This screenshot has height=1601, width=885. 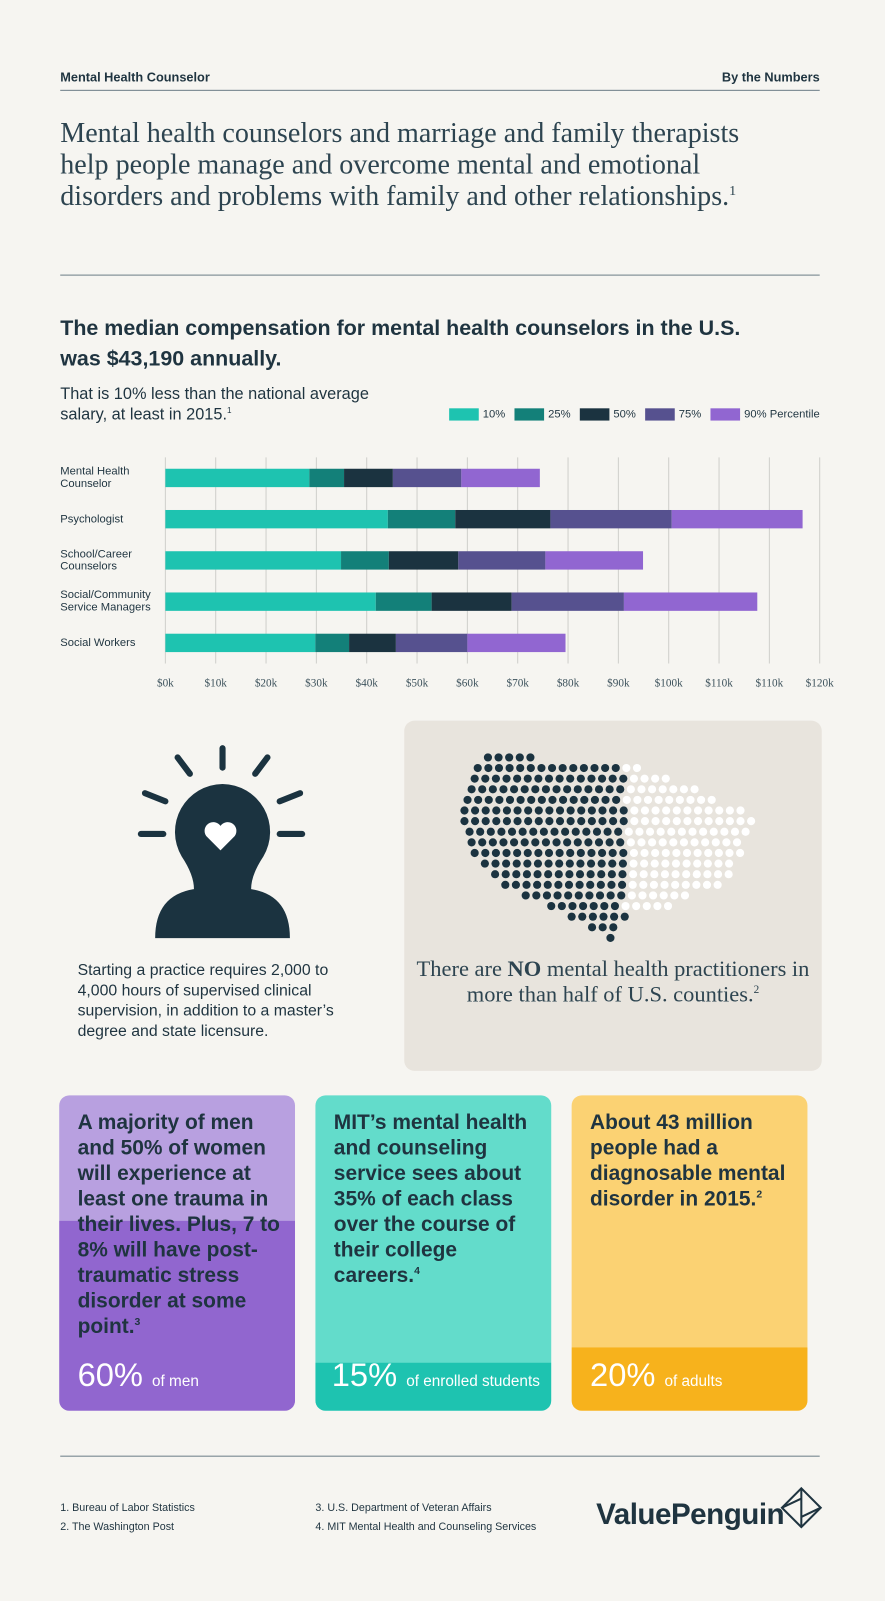 I want to click on y-tick-label: Social Workers, so click(x=98, y=643).